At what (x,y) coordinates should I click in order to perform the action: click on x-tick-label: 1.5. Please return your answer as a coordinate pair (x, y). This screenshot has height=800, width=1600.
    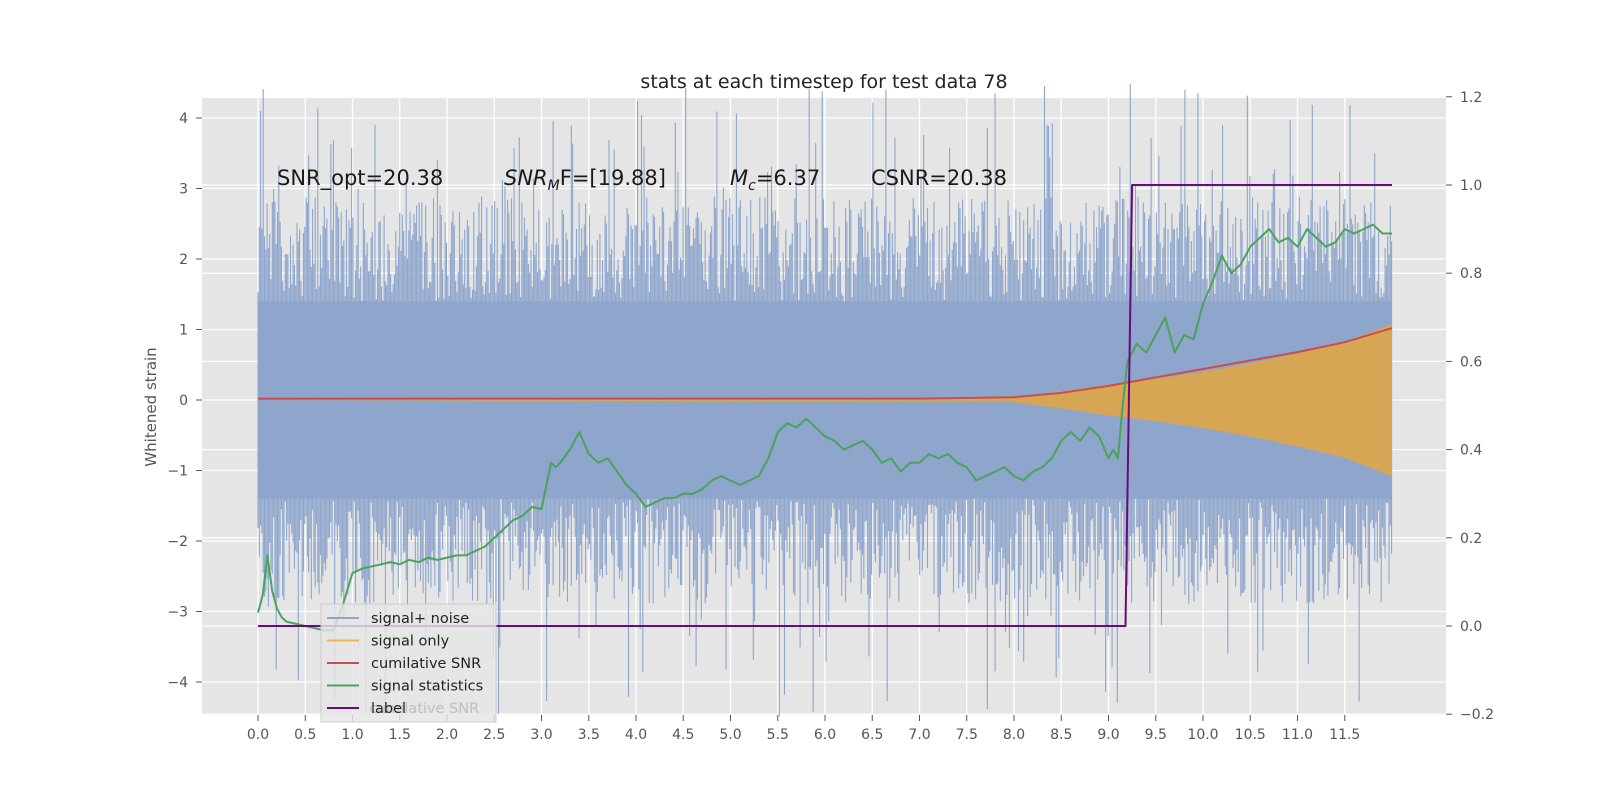
    Looking at the image, I should click on (400, 735).